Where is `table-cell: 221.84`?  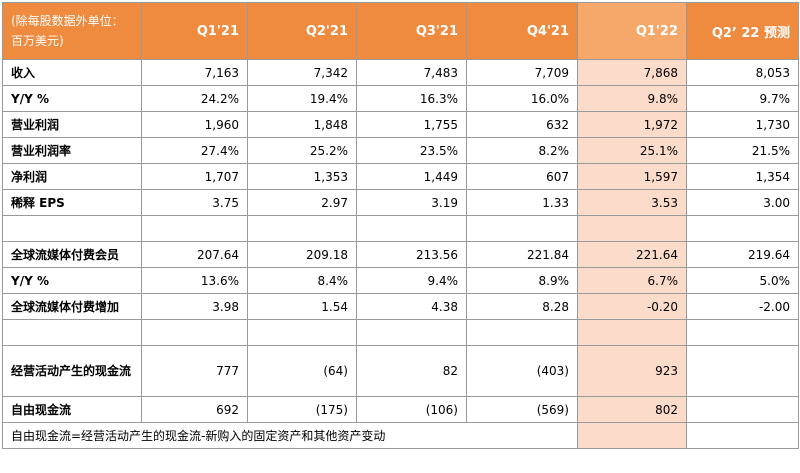
table-cell: 221.84 is located at coordinates (522, 254).